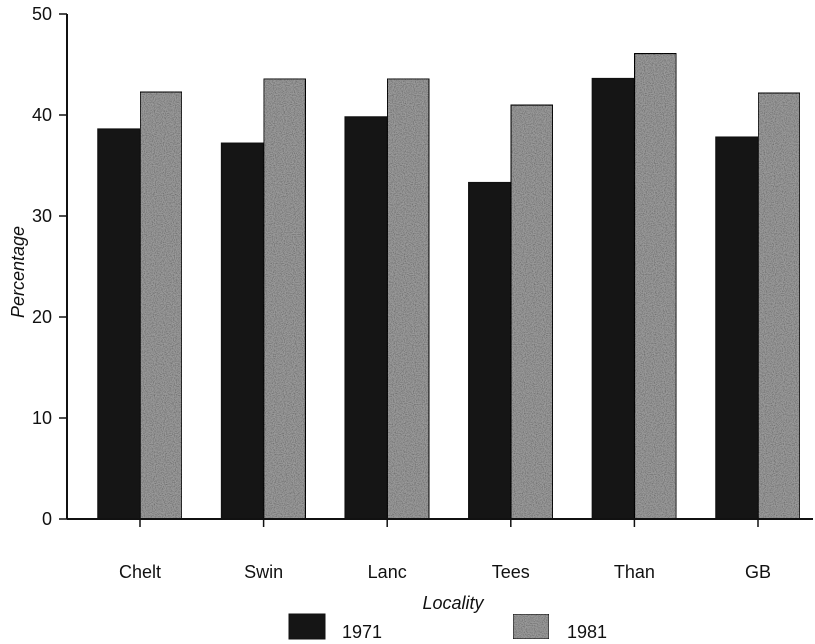 This screenshot has height=644, width=815. Describe the element at coordinates (42, 14) in the screenshot. I see `y-tick-label: 50` at that location.